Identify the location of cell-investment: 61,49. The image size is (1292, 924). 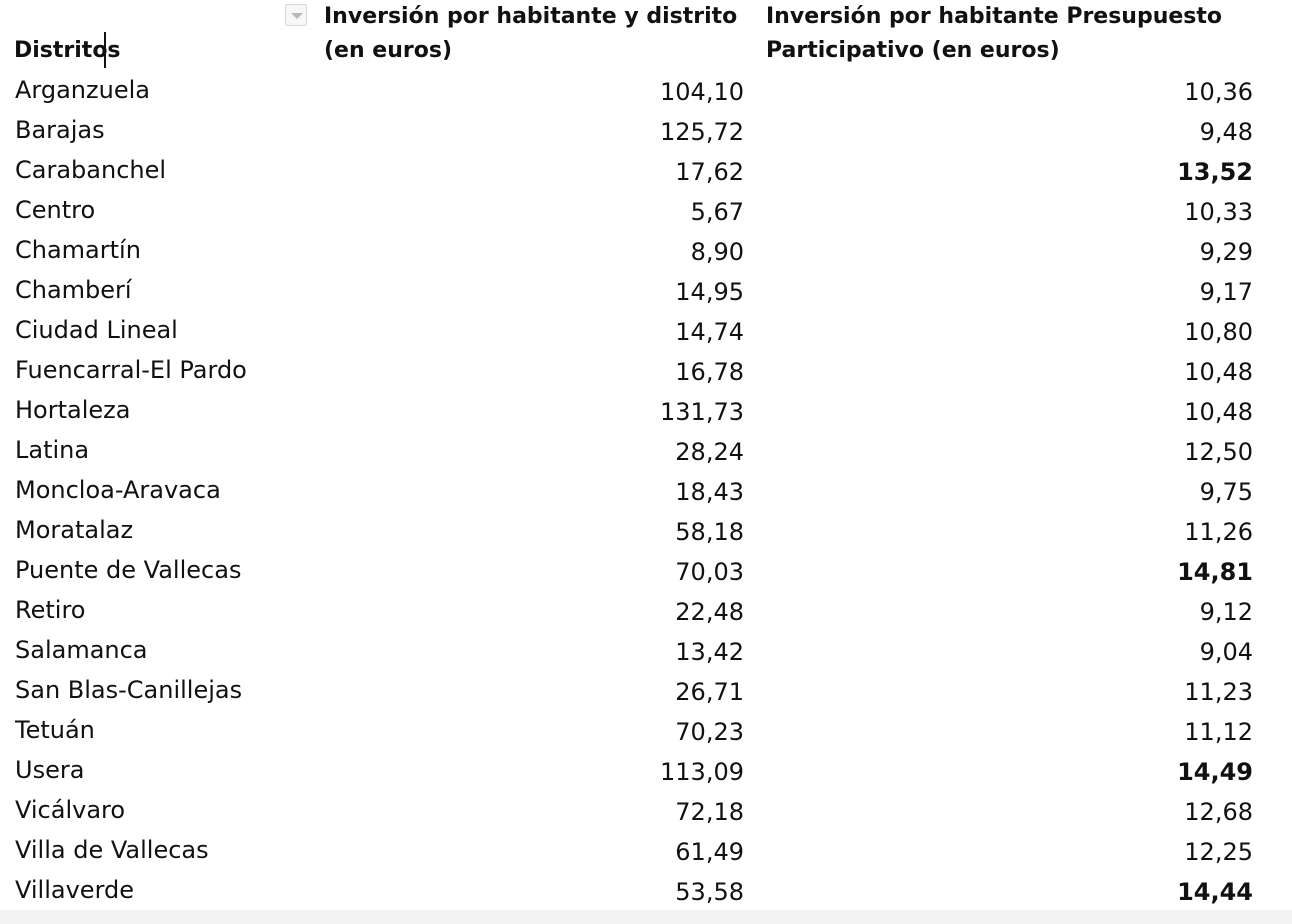
(709, 852).